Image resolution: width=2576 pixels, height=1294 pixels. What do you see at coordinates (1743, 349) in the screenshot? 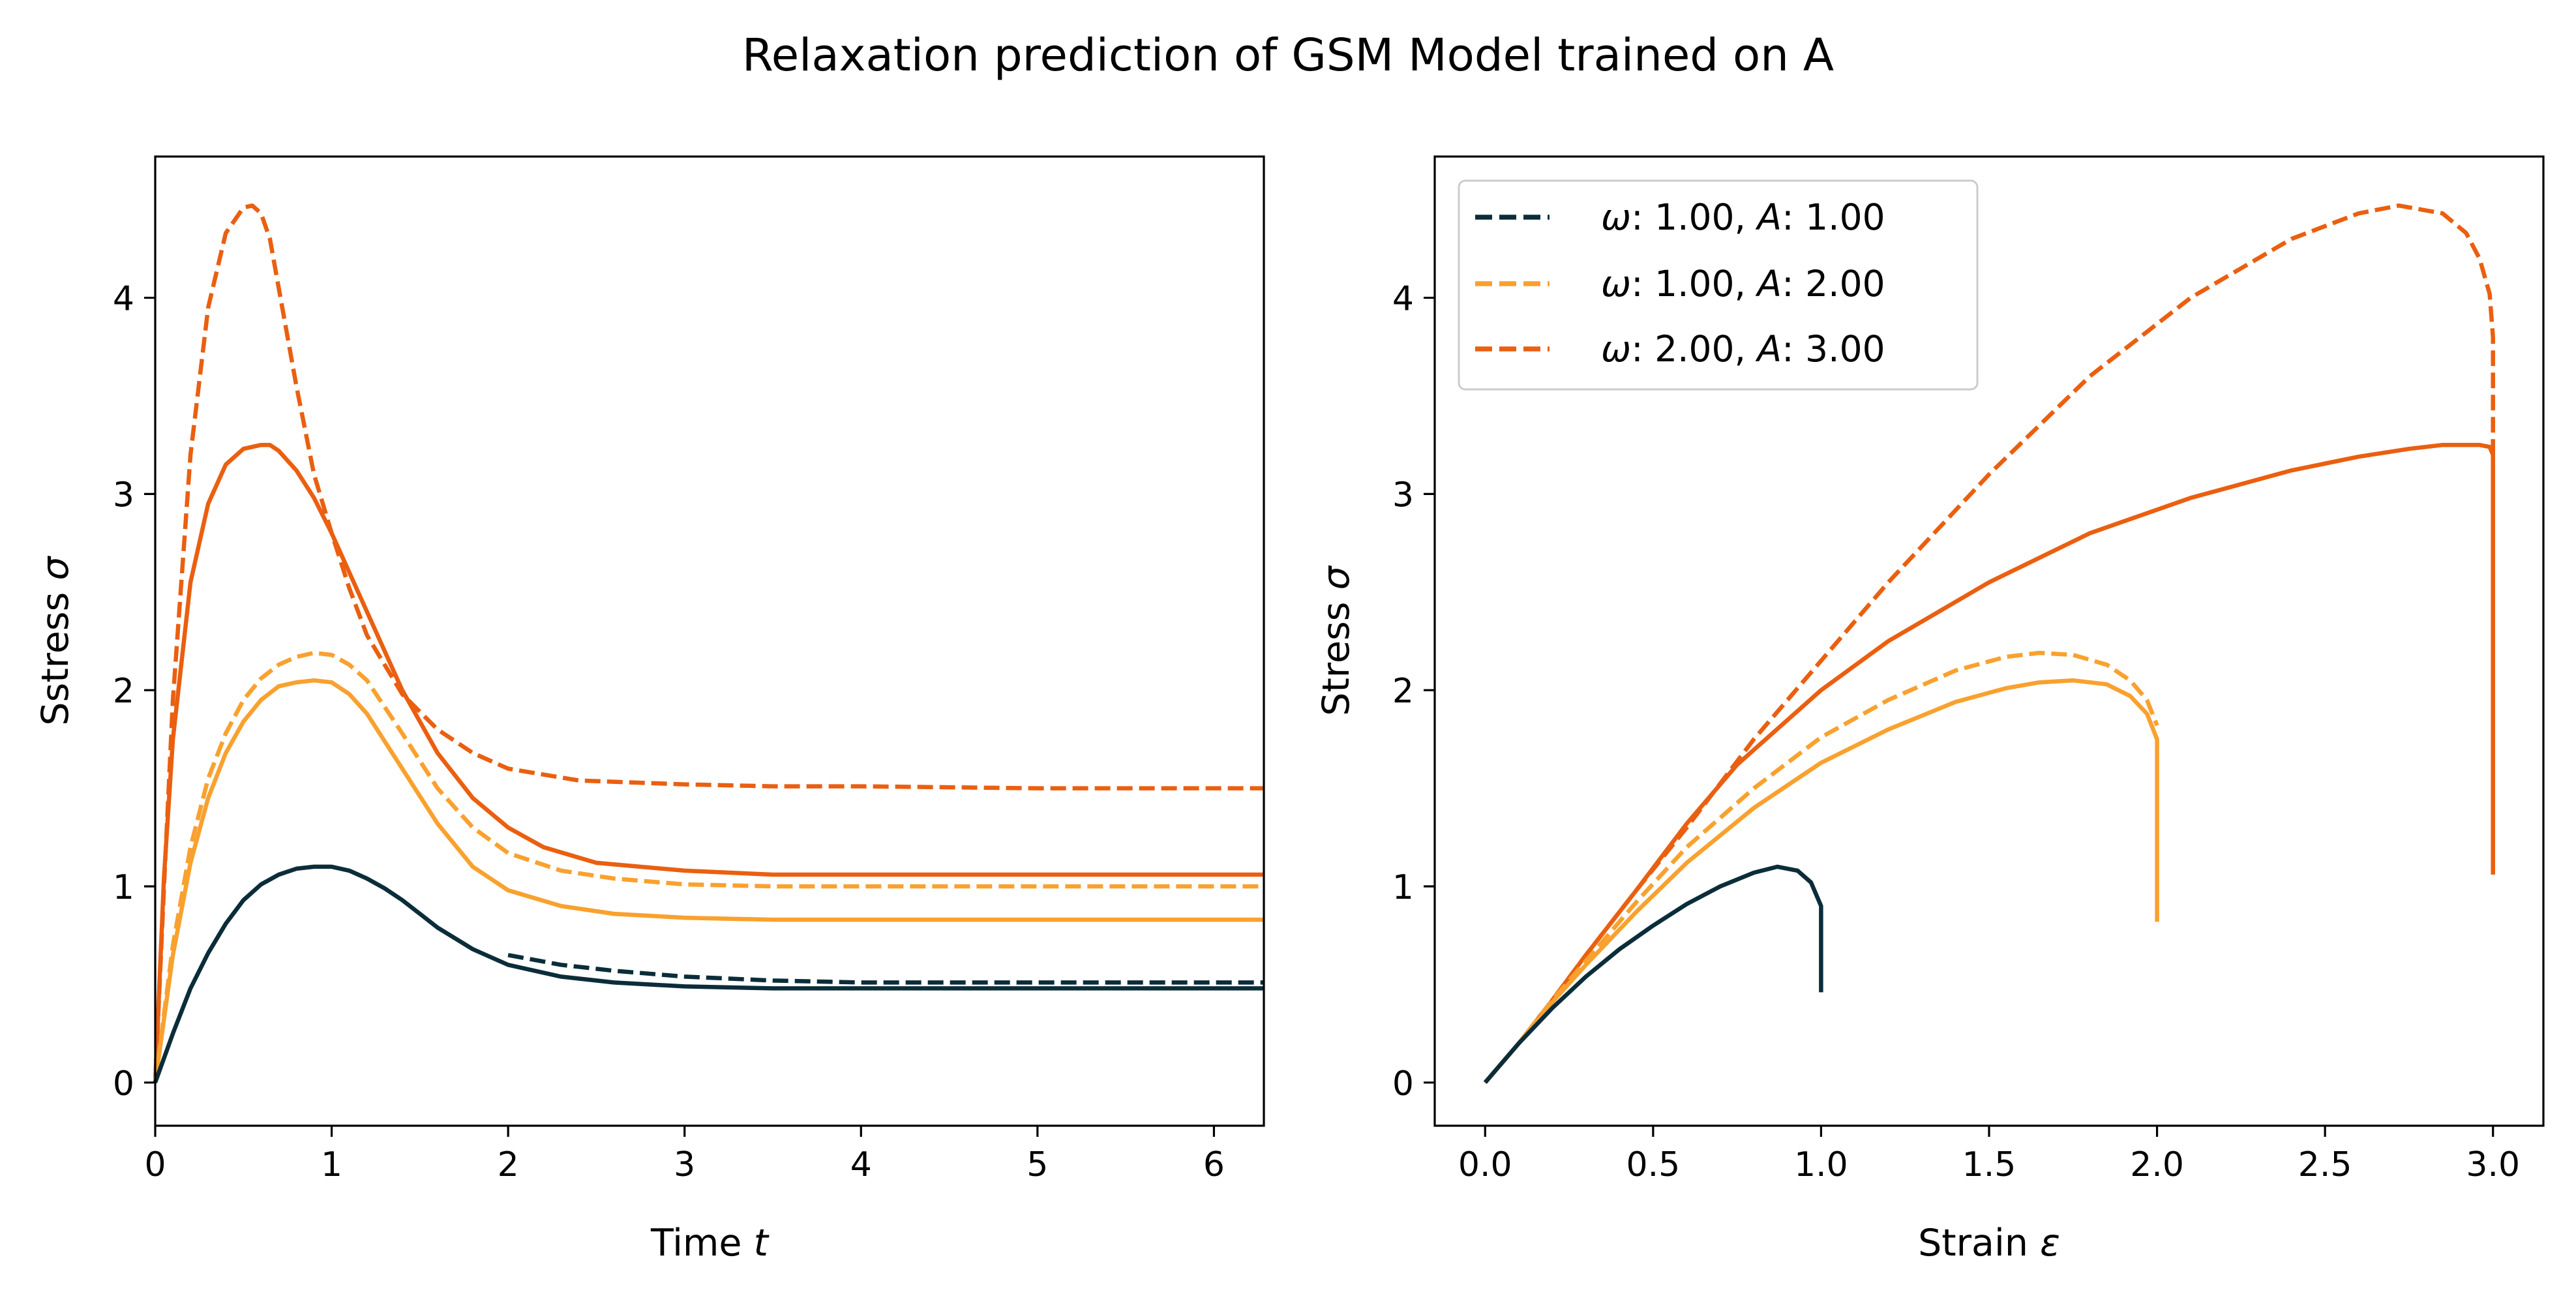
I see `legend-label: ω: 2.00, A: 3.00` at bounding box center [1743, 349].